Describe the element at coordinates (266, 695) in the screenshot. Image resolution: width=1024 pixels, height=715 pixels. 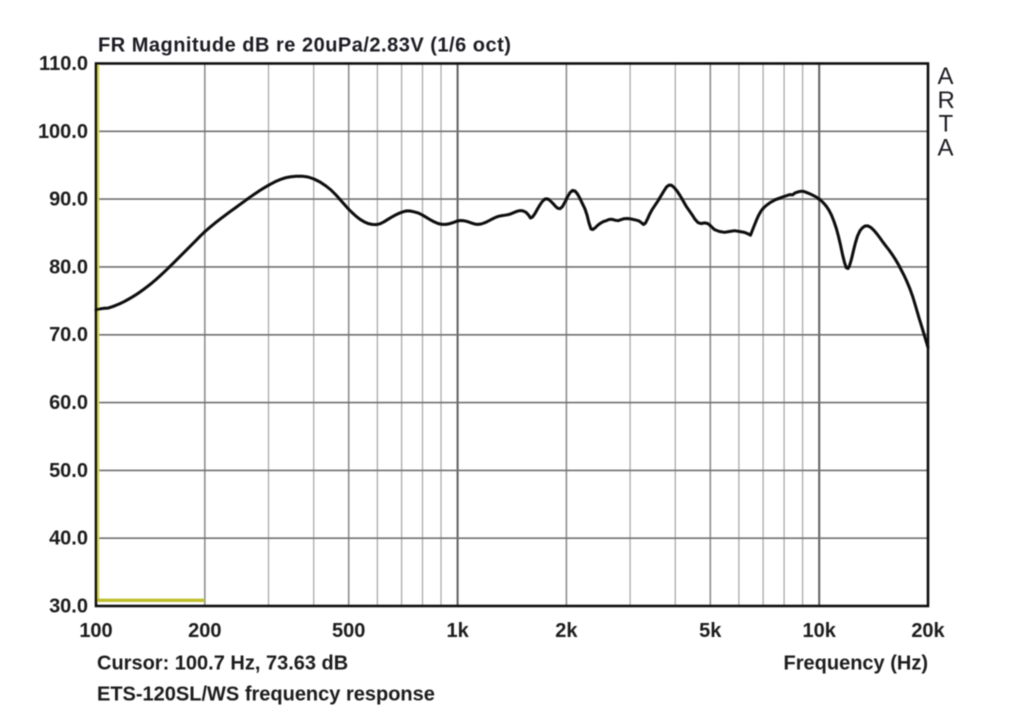
I see `svg-text:ETS-120SL/WS frequency respons: ETS-120SL/WS frequency response` at that location.